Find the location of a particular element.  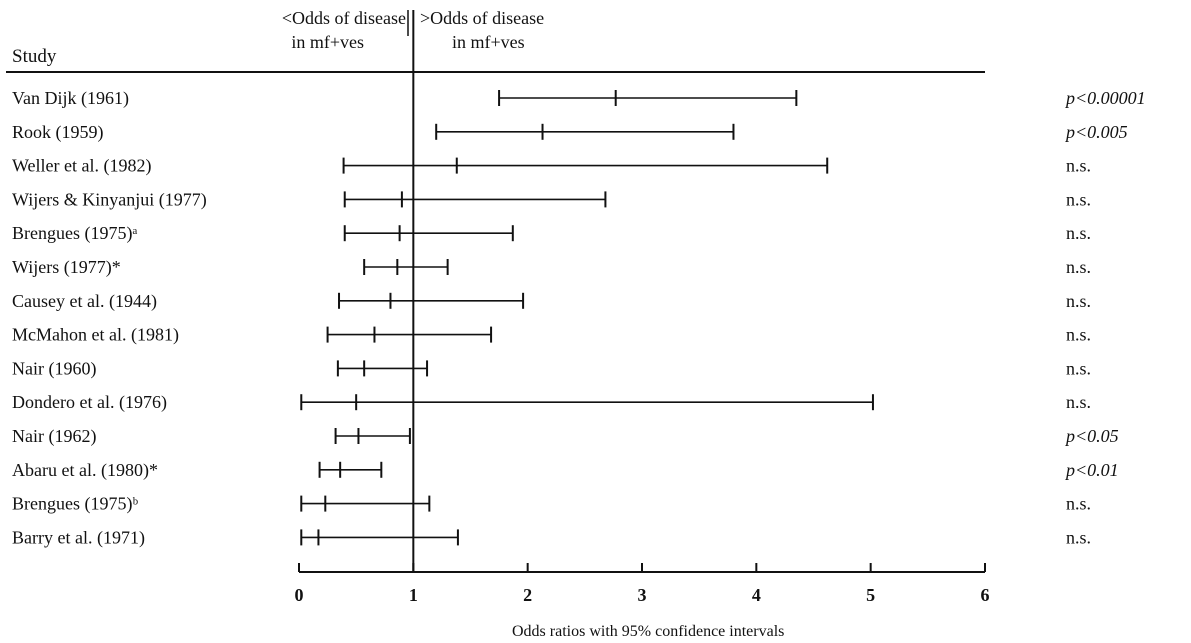

p-value: p<0.05 is located at coordinates (1091, 436).